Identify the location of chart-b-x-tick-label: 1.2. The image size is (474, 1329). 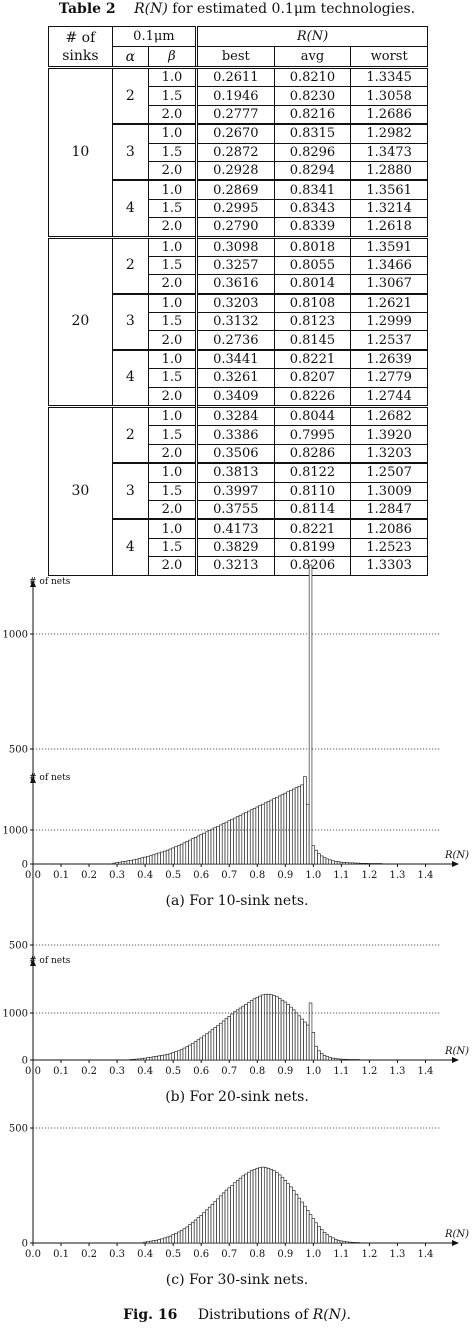
(369, 1071).